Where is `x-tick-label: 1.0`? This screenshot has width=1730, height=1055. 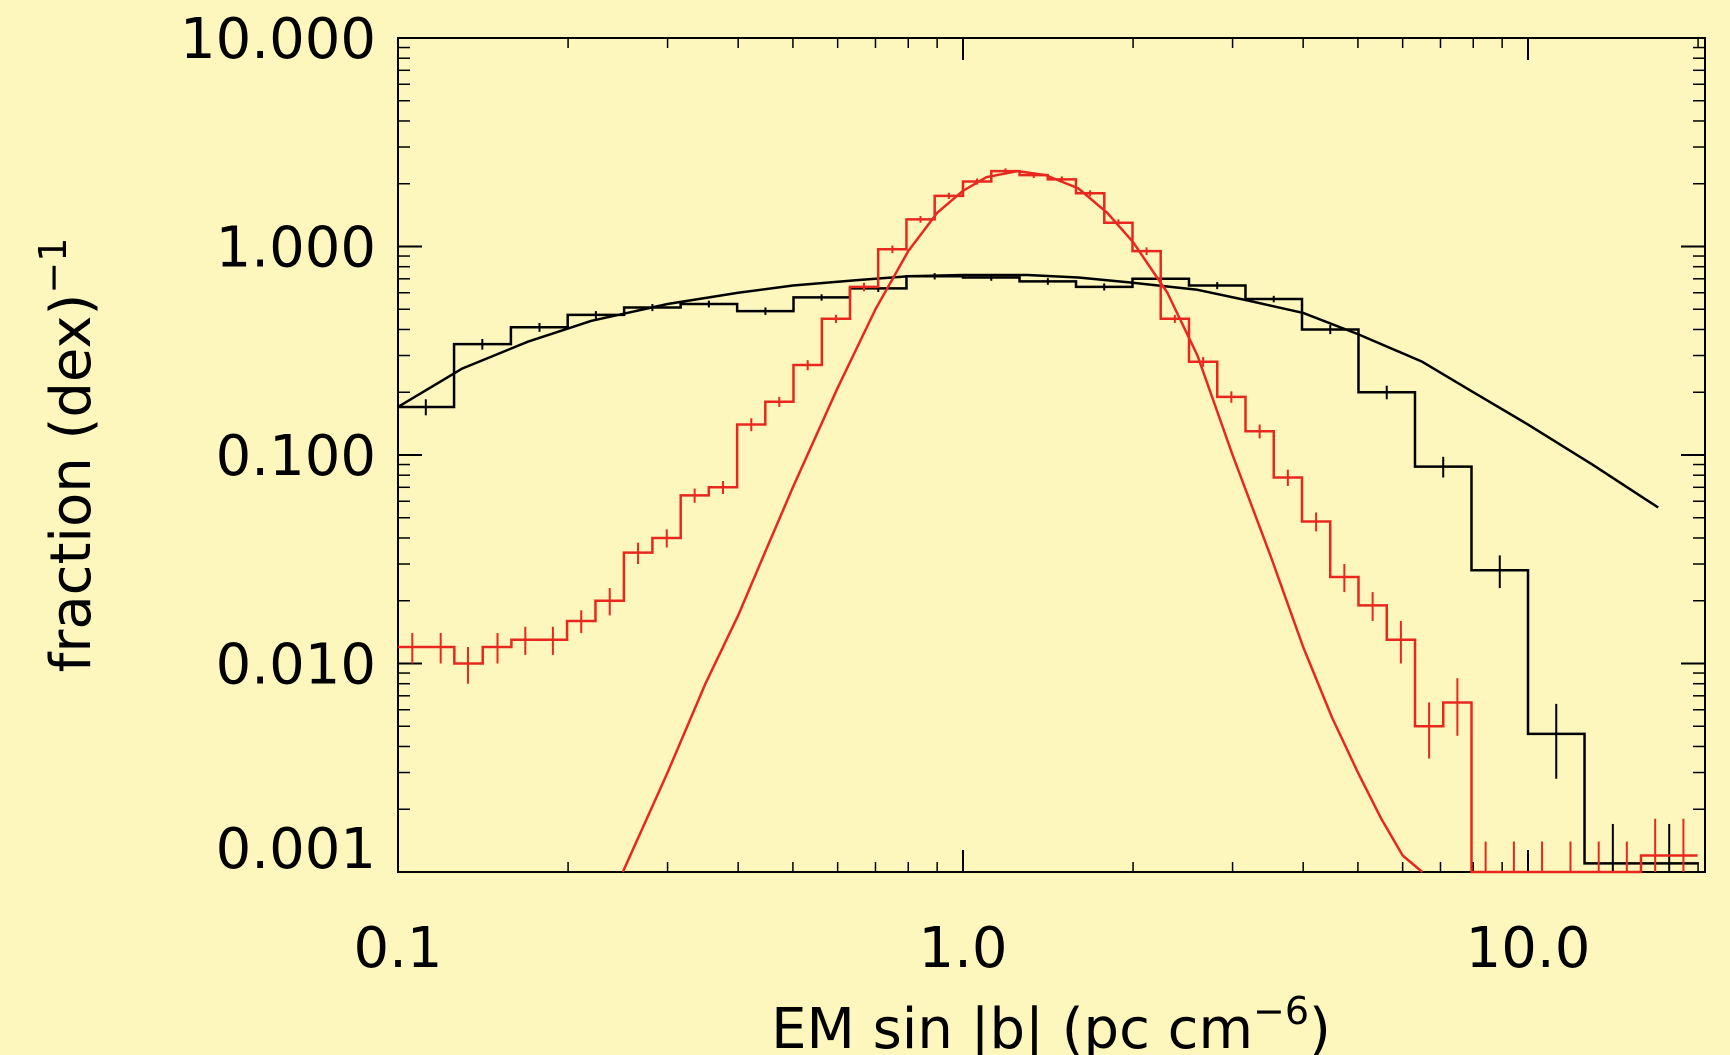 x-tick-label: 1.0 is located at coordinates (962, 948).